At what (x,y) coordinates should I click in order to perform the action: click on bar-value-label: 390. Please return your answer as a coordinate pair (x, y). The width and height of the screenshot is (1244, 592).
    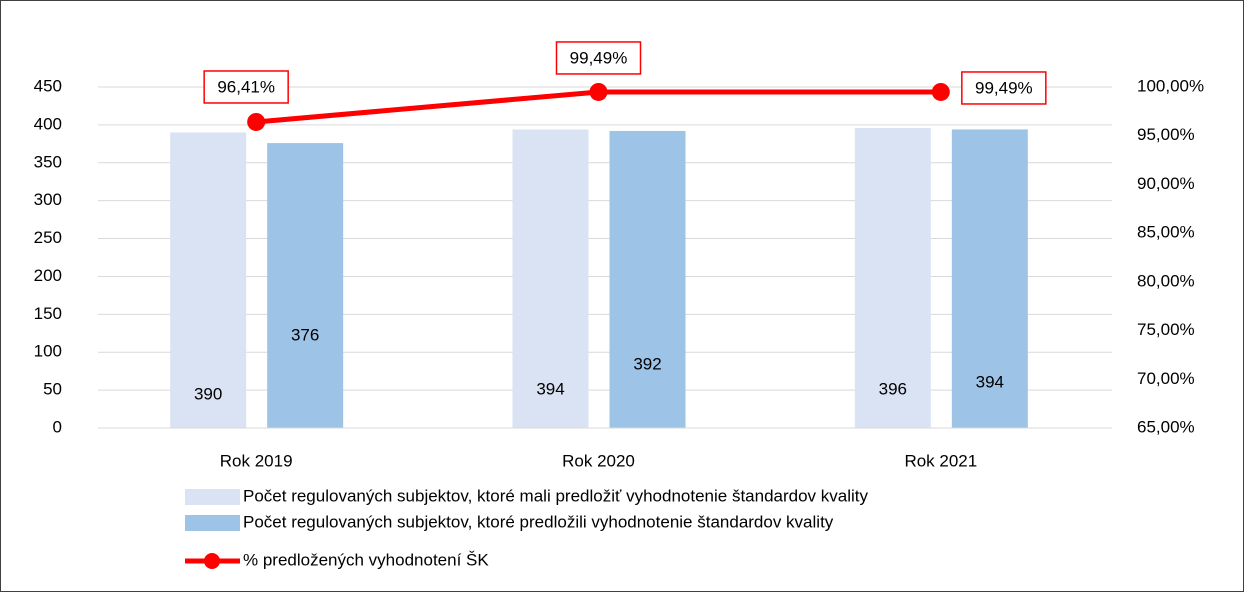
    Looking at the image, I should click on (208, 393).